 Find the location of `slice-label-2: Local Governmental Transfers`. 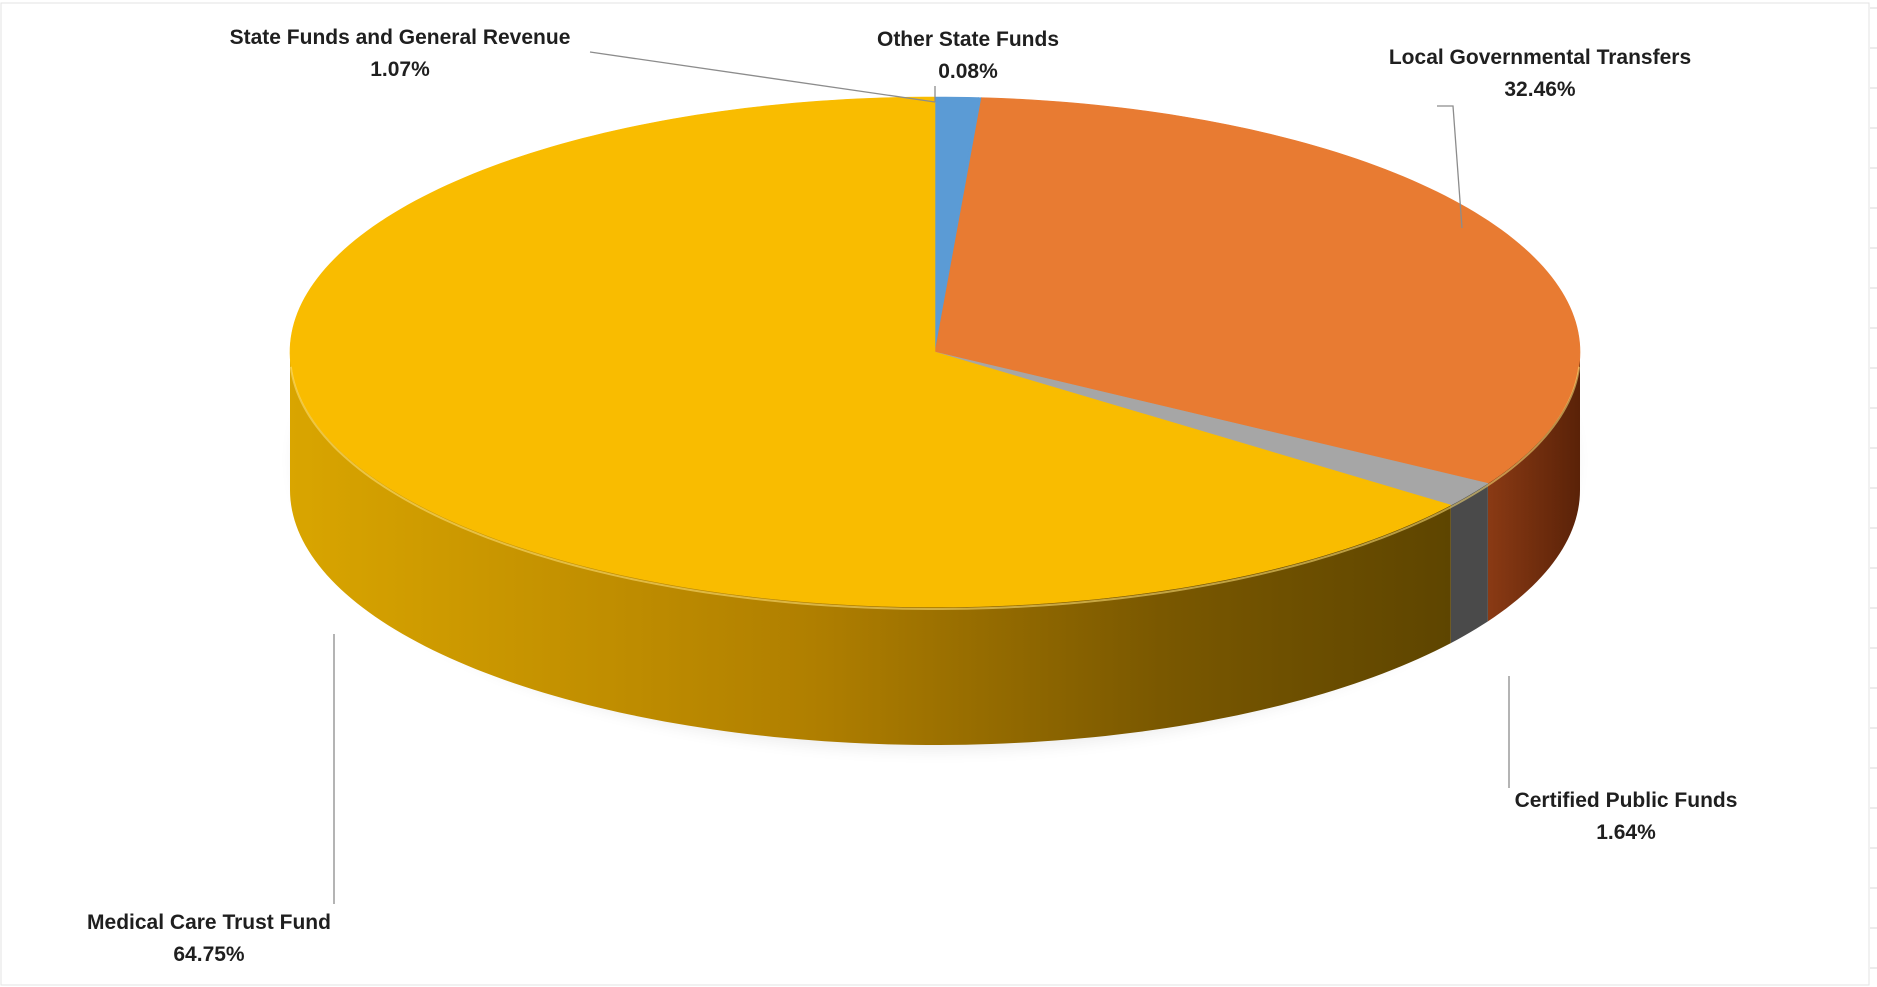

slice-label-2: Local Governmental Transfers is located at coordinates (1540, 57).